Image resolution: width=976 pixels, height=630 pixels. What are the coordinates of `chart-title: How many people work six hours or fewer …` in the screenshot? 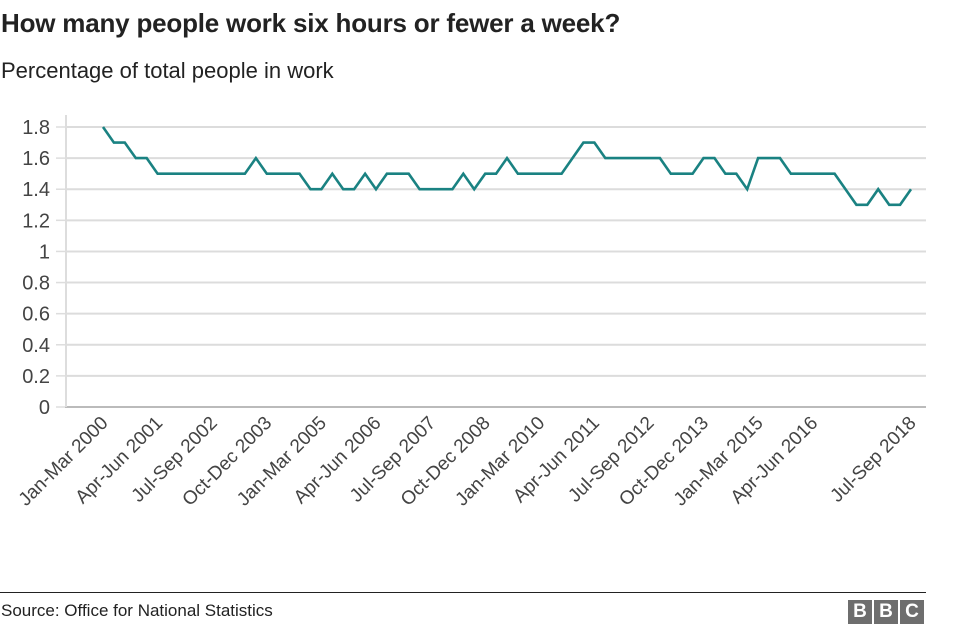 It's located at (311, 23).